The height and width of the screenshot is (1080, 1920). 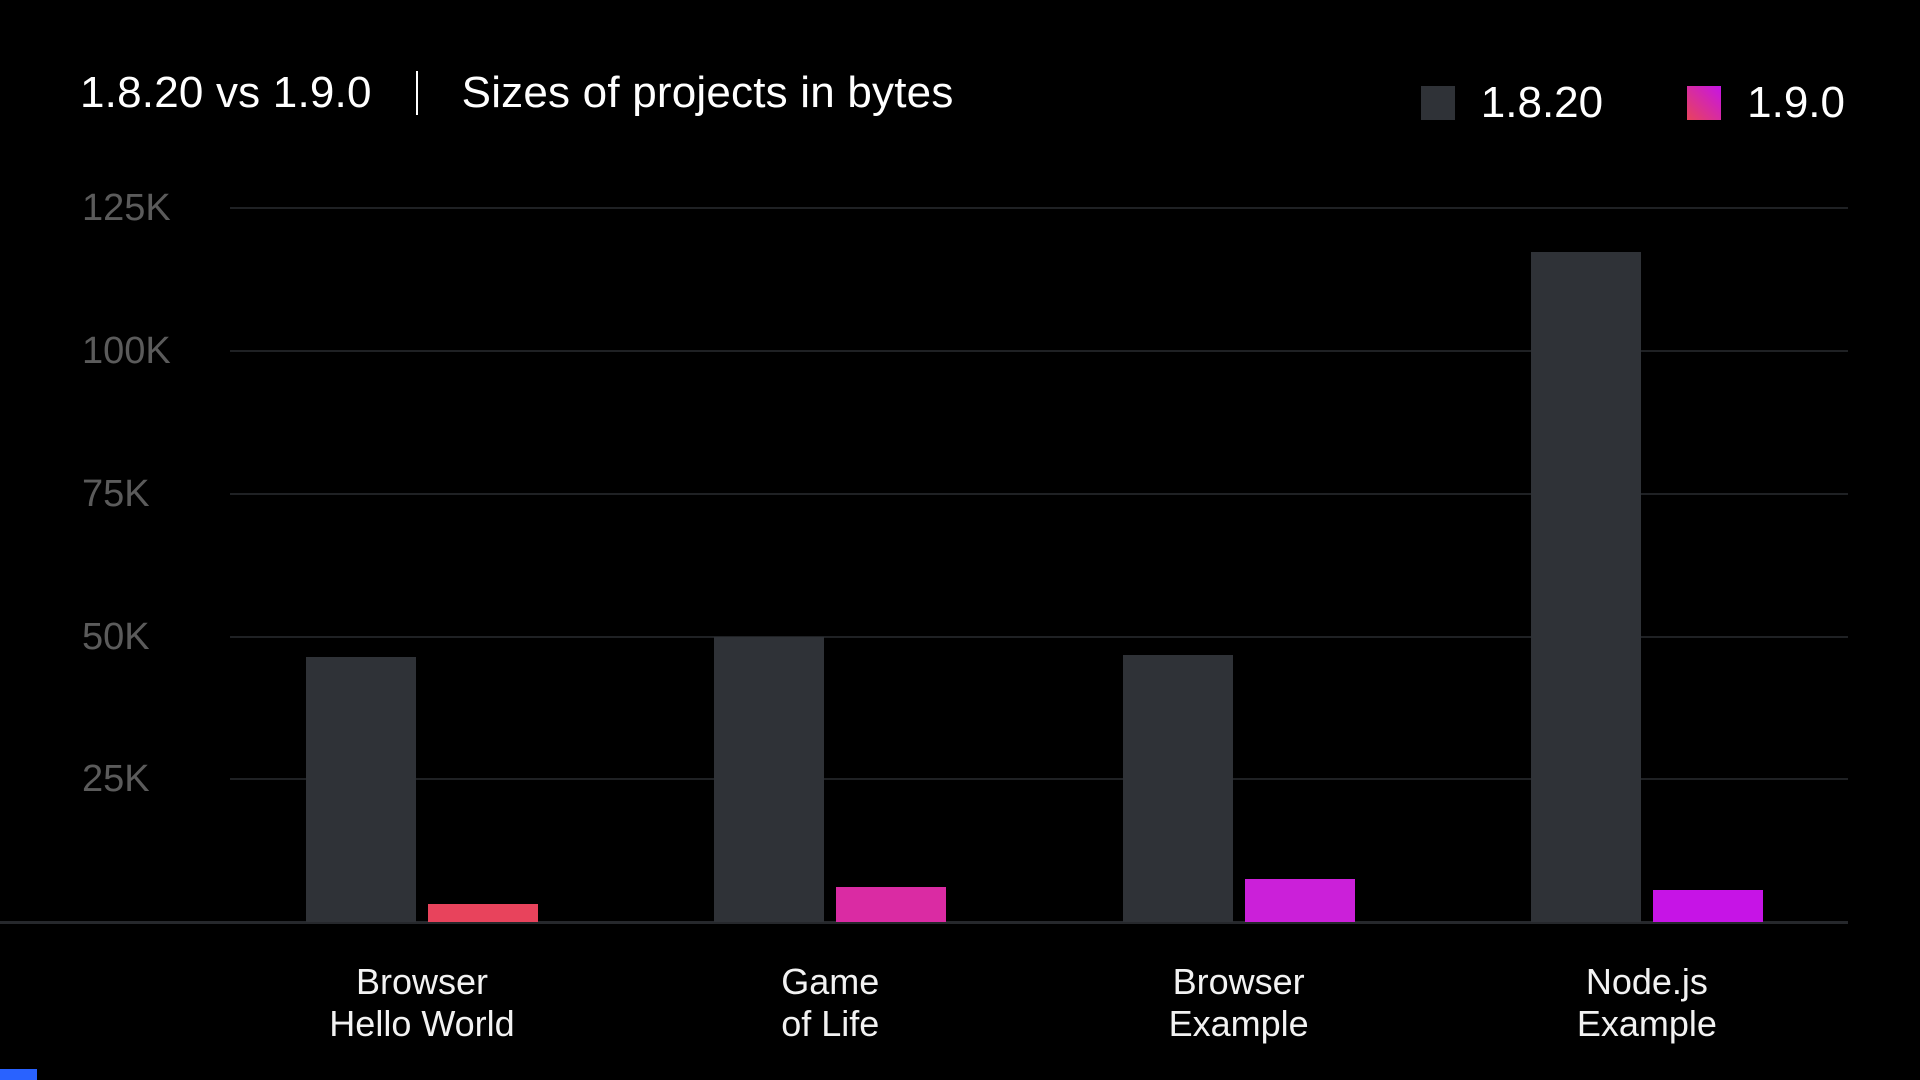 What do you see at coordinates (1039, 493) in the screenshot?
I see `gridline-75K` at bounding box center [1039, 493].